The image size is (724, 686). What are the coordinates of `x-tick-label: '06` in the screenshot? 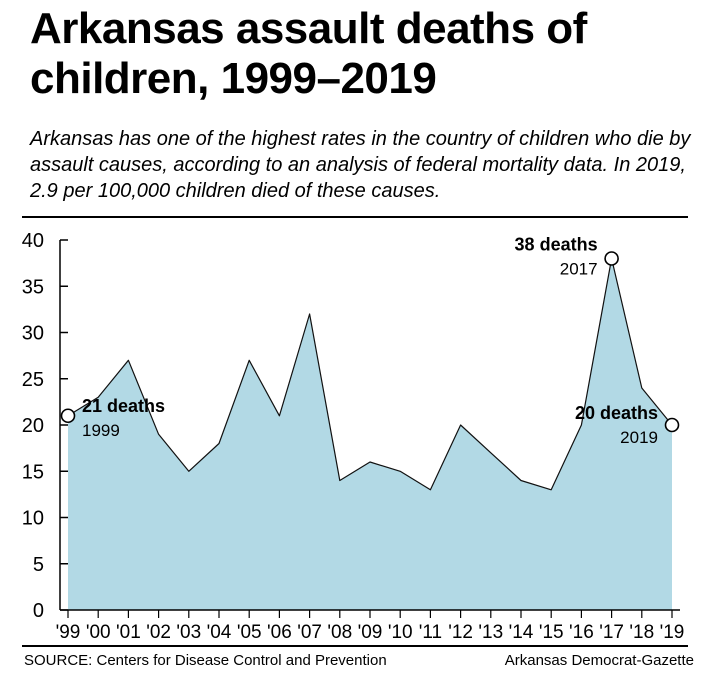 It's located at (279, 632).